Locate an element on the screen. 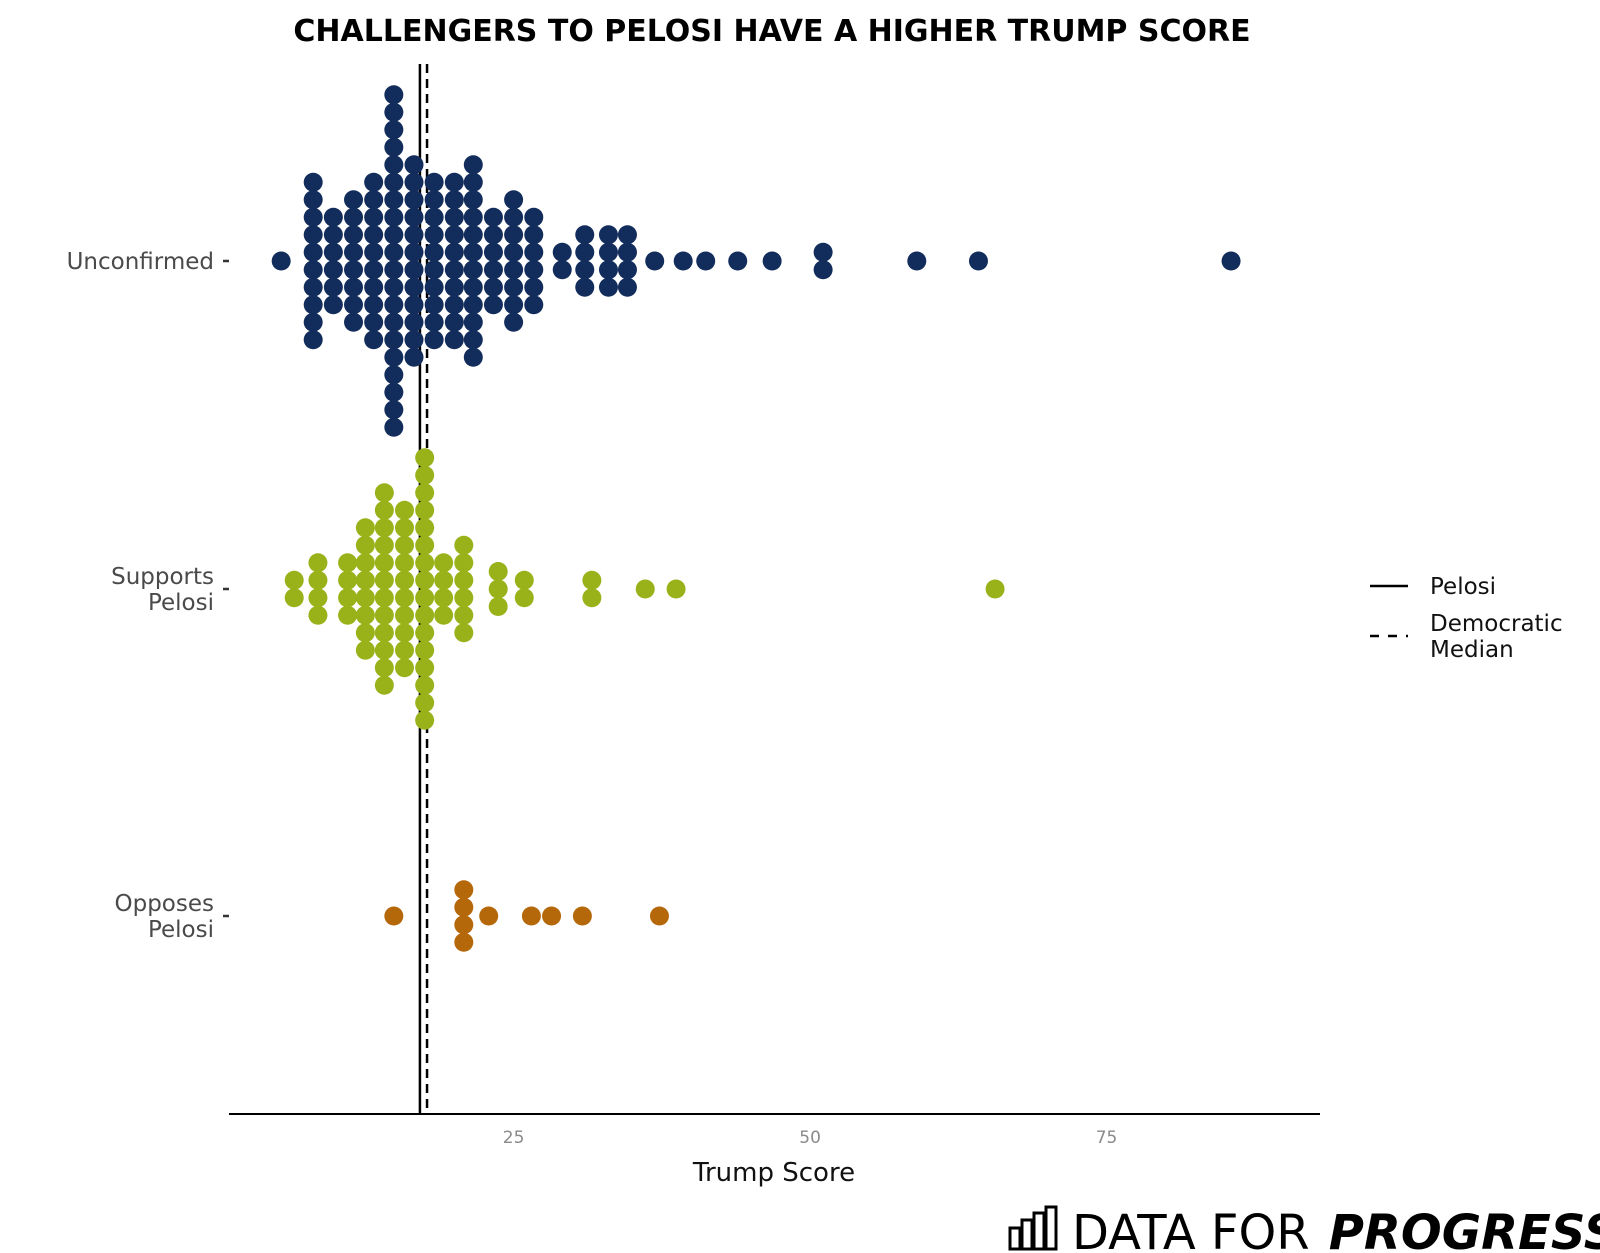 The width and height of the screenshot is (1600, 1253). brand-logo: DATA FOR PROGRESS is located at coordinates (1304, 1229).